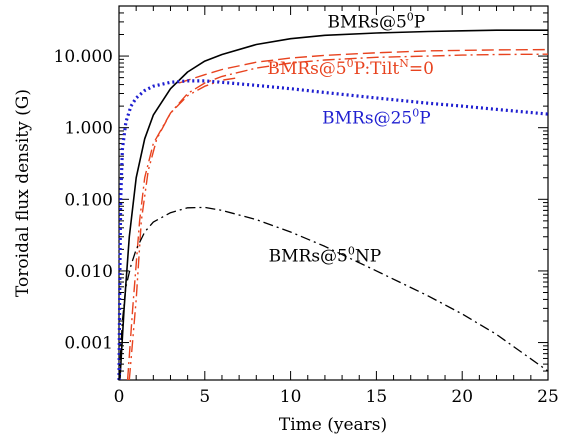  I want to click on x-axis-label: Time (years), so click(333, 425).